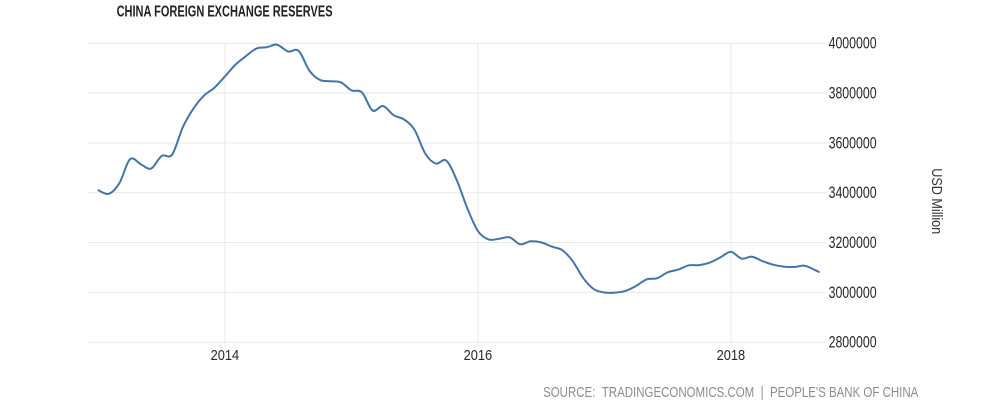 The height and width of the screenshot is (414, 993). What do you see at coordinates (731, 355) in the screenshot?
I see `svg-text: 2018` at bounding box center [731, 355].